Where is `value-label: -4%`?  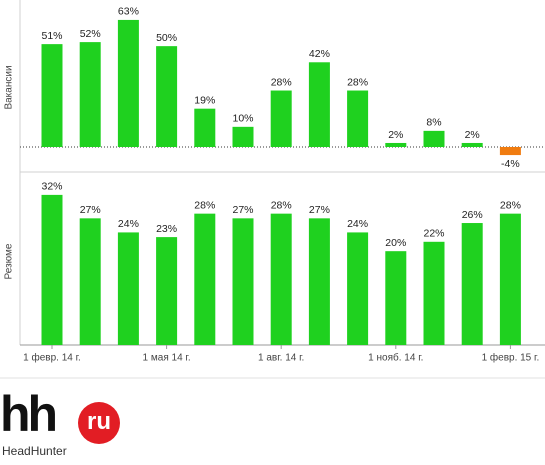 value-label: -4% is located at coordinates (510, 164).